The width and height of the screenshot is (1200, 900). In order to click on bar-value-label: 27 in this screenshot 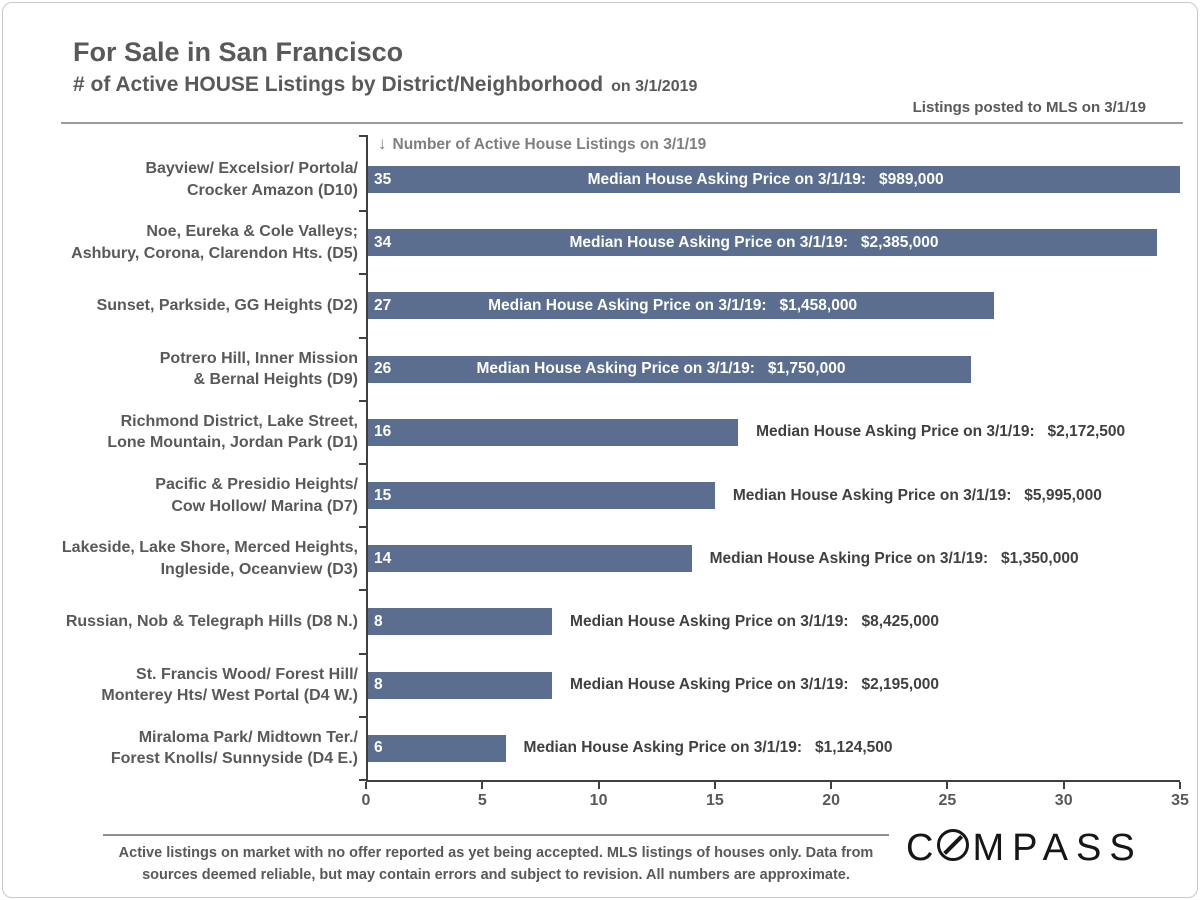, I will do `click(383, 305)`.